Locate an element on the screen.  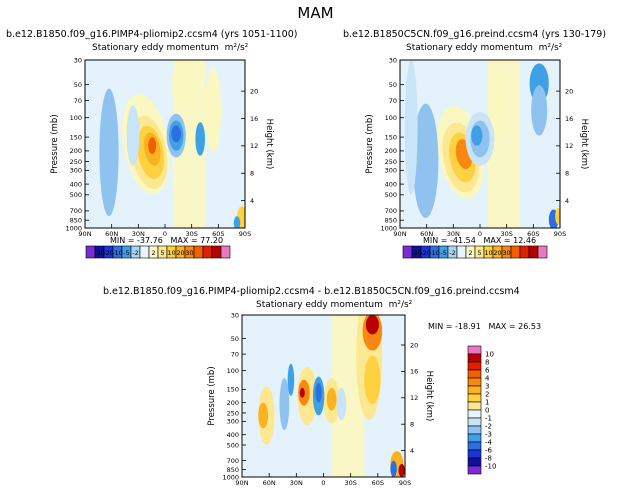
colorbar-label: -10 is located at coordinates (117, 253).